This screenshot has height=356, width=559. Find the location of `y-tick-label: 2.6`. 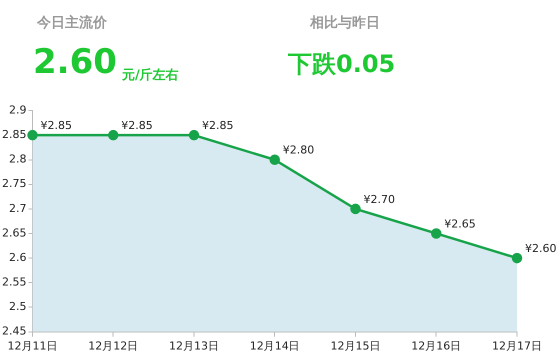

y-tick-label: 2.6 is located at coordinates (17, 257).